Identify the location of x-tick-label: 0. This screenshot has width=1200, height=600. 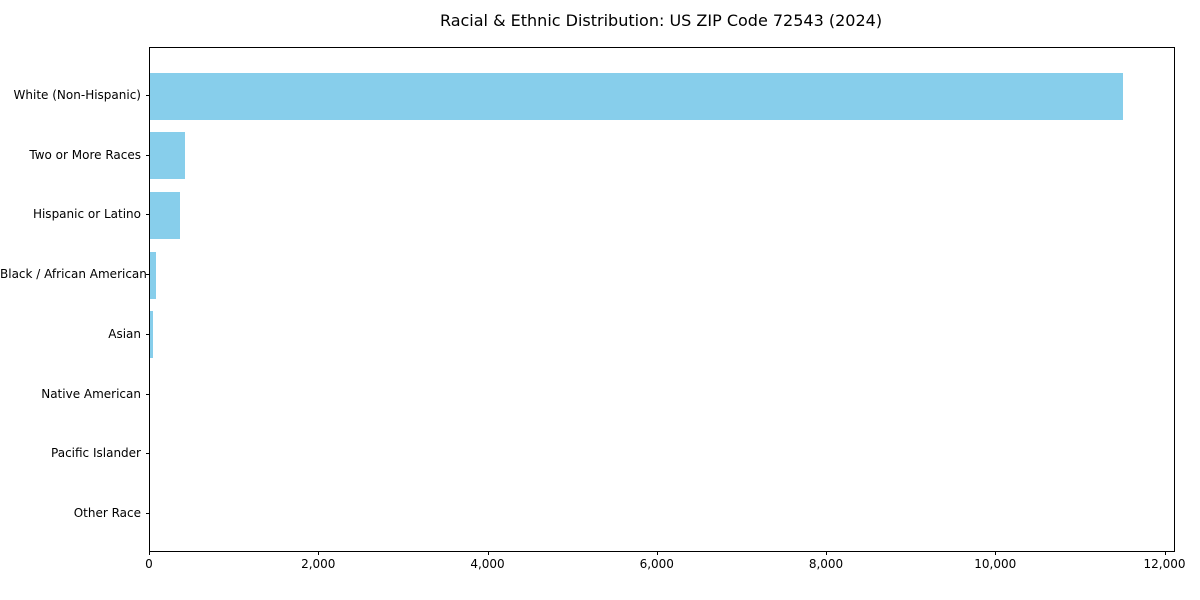
(149, 564).